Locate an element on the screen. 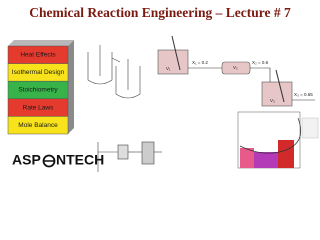 The width and height of the screenshot is (320, 240). tank-sketch is located at coordinates (114, 72).